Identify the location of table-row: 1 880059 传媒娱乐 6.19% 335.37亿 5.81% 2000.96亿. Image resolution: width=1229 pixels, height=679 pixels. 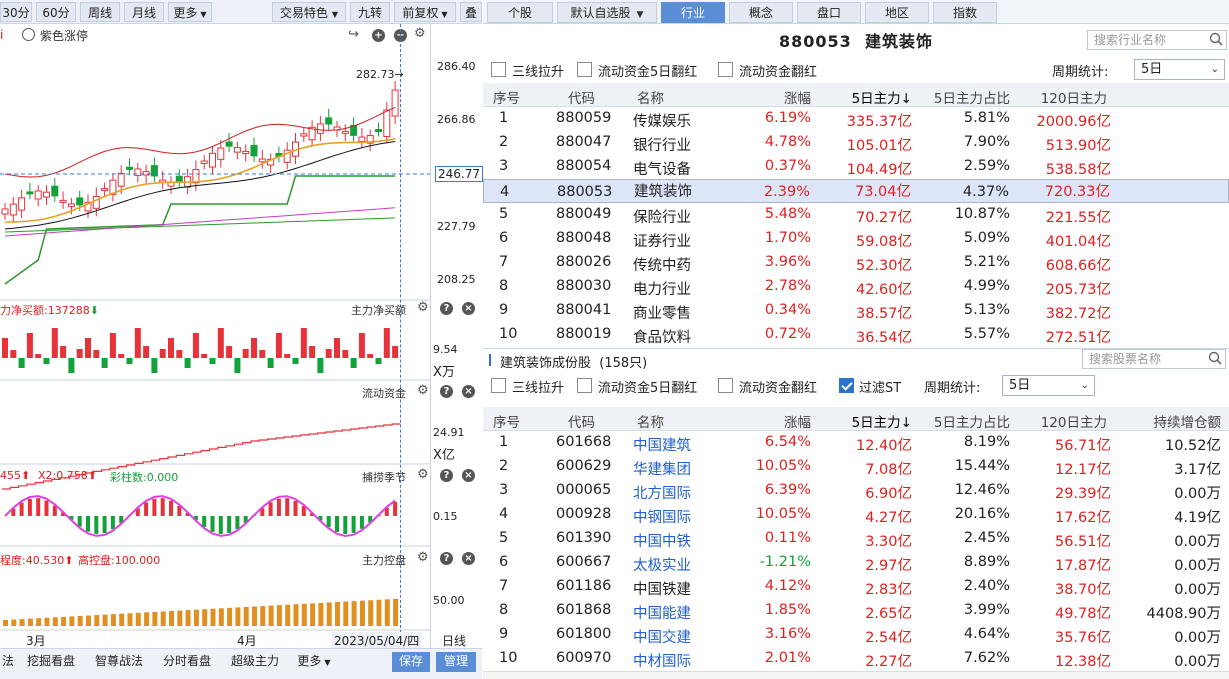
(856, 119).